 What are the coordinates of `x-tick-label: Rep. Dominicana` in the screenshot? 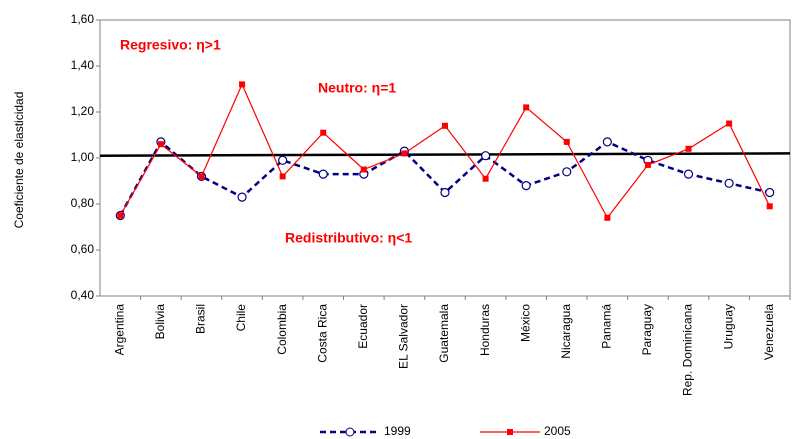 It's located at (688, 350).